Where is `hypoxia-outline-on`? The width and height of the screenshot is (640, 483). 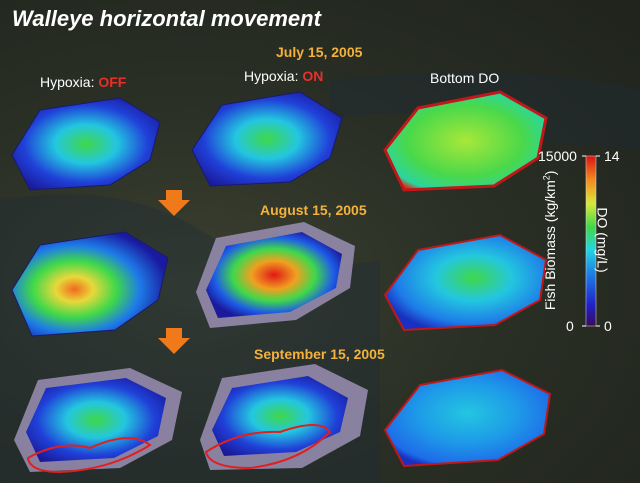
hypoxia-outline-on is located at coordinates (268, 447).